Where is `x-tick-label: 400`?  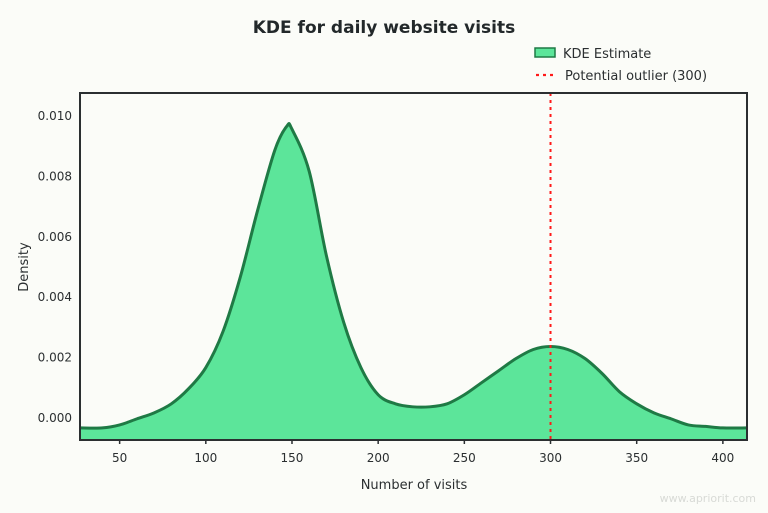
x-tick-label: 400 is located at coordinates (722, 458).